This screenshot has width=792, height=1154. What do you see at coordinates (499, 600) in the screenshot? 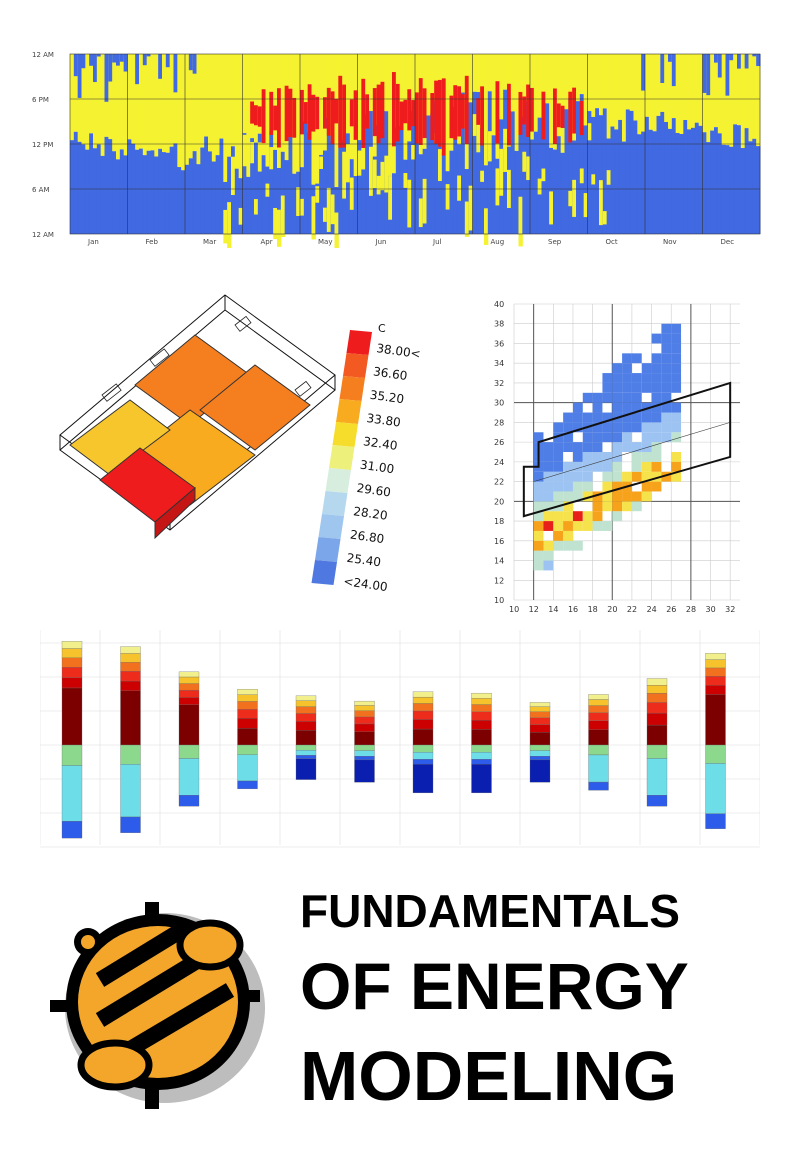
I see `psychro-y-tick: 10` at bounding box center [499, 600].